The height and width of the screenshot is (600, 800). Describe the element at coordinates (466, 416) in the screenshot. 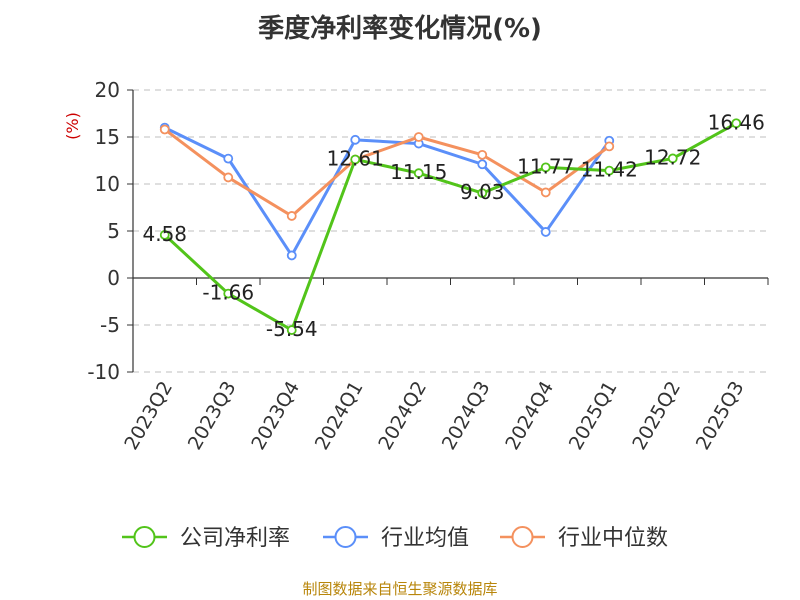

I see `x-tick-label: 2024Q3` at that location.